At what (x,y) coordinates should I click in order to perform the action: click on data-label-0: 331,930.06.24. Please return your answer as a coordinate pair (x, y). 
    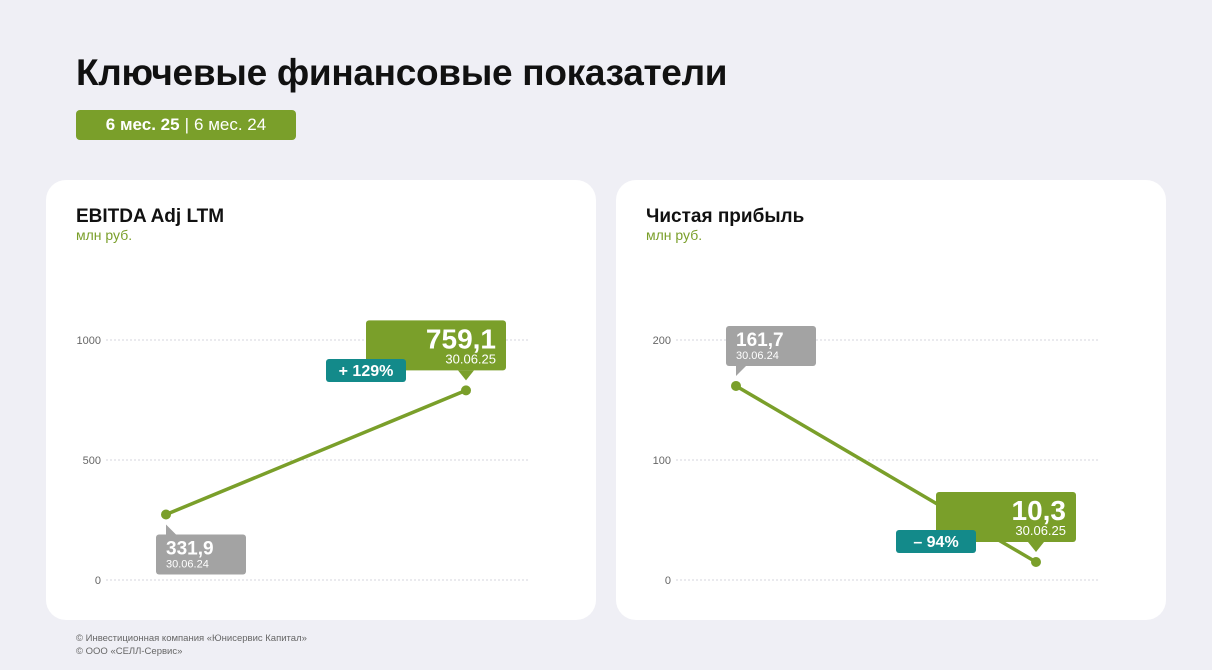
    Looking at the image, I should click on (201, 549).